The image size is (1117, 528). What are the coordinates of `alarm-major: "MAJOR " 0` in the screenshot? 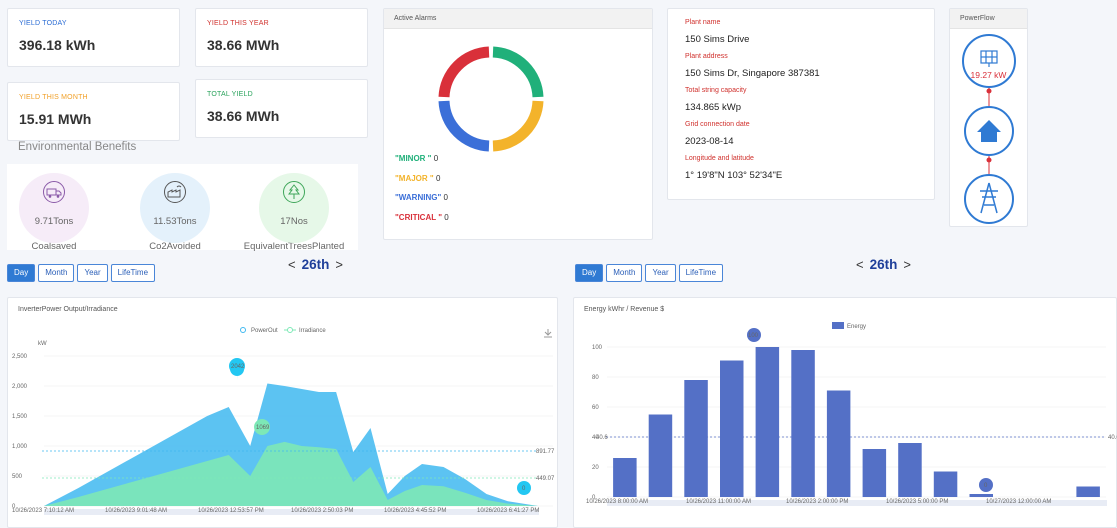 It's located at (417, 178).